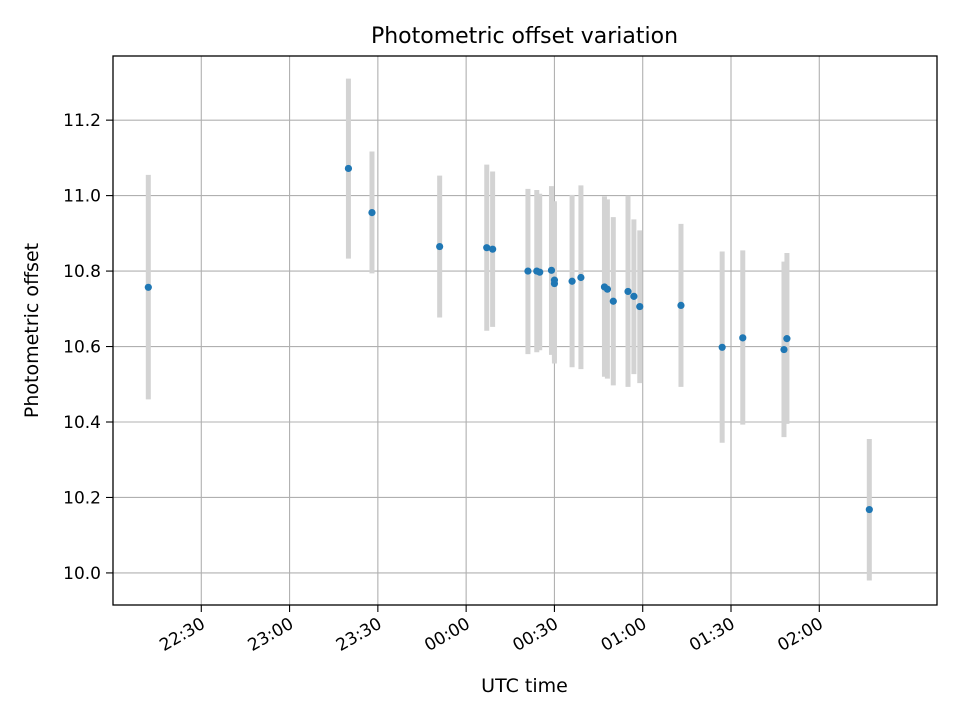 This screenshot has height=724, width=960. I want to click on y-tick-label: 11.0, so click(82, 197).